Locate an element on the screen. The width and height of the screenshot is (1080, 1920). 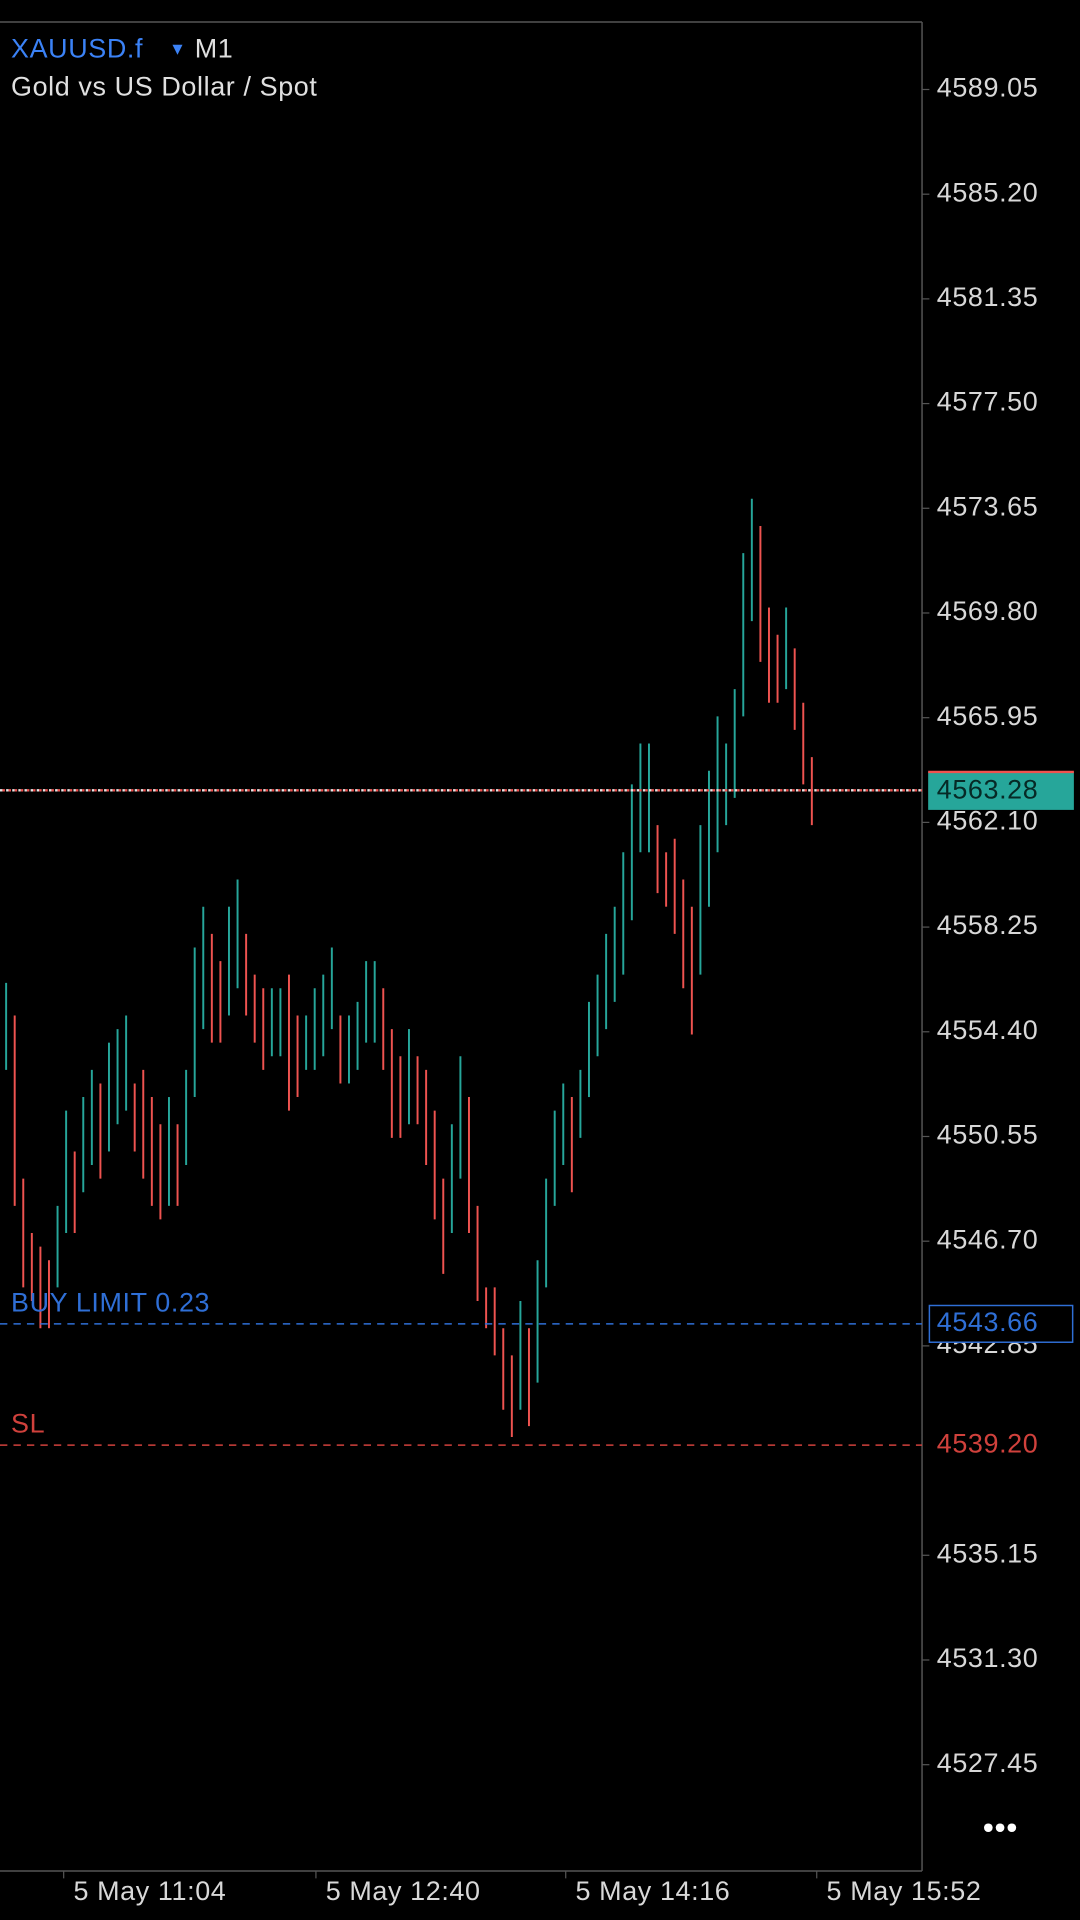
order-price-box is located at coordinates (1001, 1323).